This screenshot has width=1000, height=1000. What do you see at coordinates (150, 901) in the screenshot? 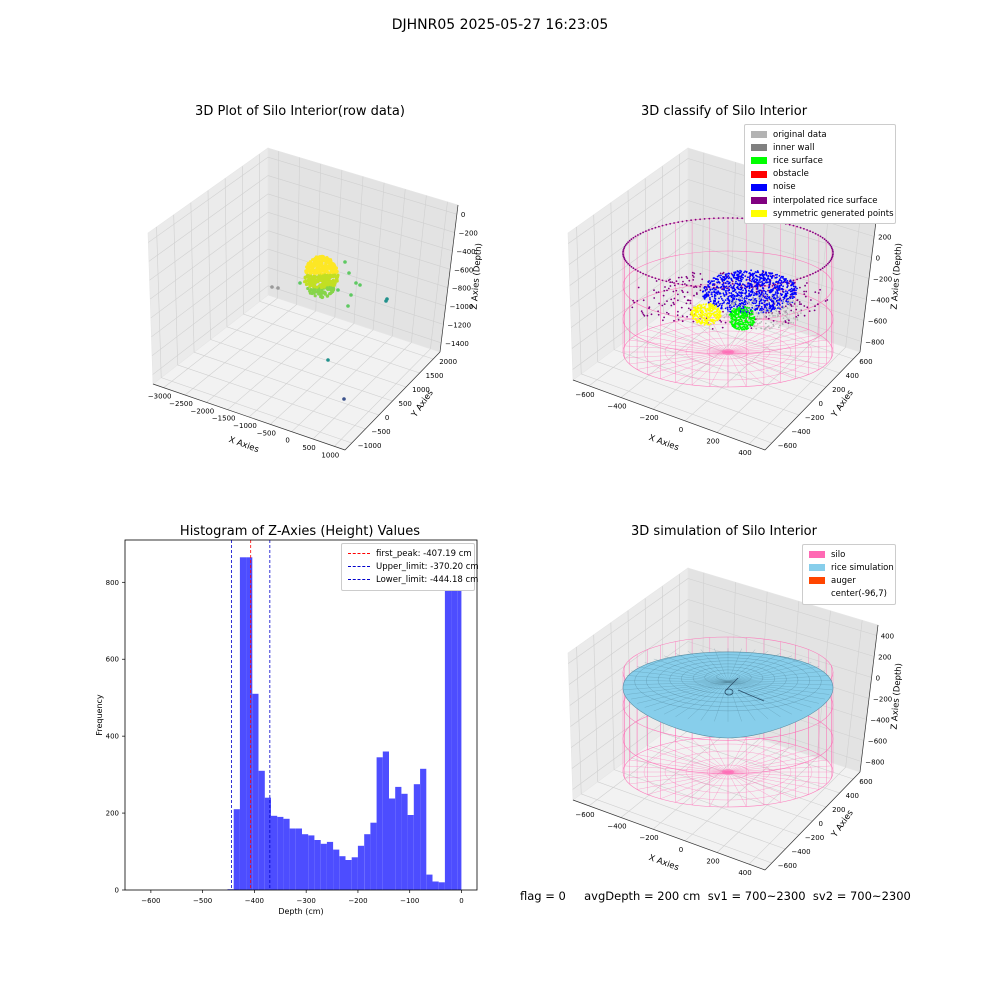
I see `histogram-xtick-label: −600` at bounding box center [150, 901].